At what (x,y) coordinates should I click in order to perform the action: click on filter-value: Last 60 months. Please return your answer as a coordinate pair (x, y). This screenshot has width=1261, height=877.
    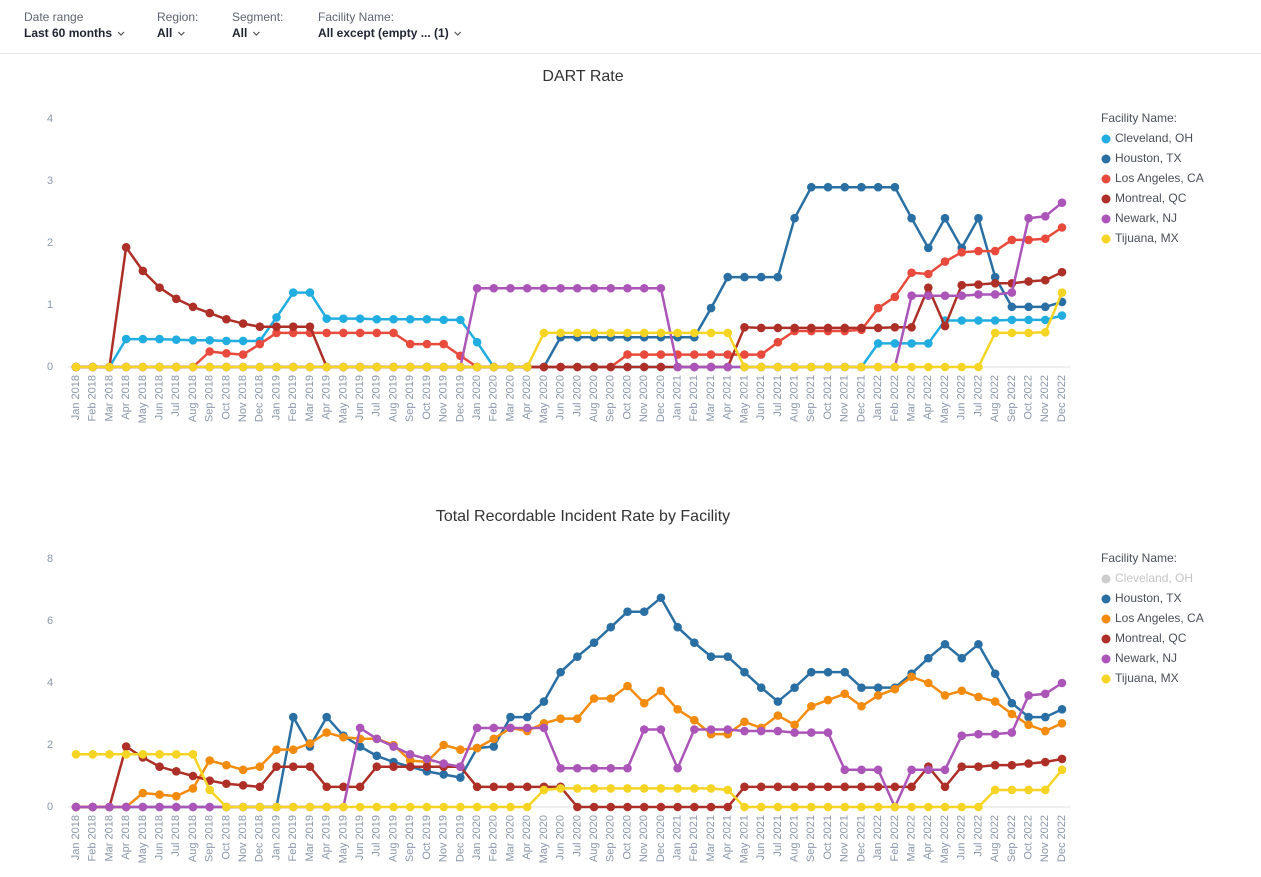
    Looking at the image, I should click on (68, 33).